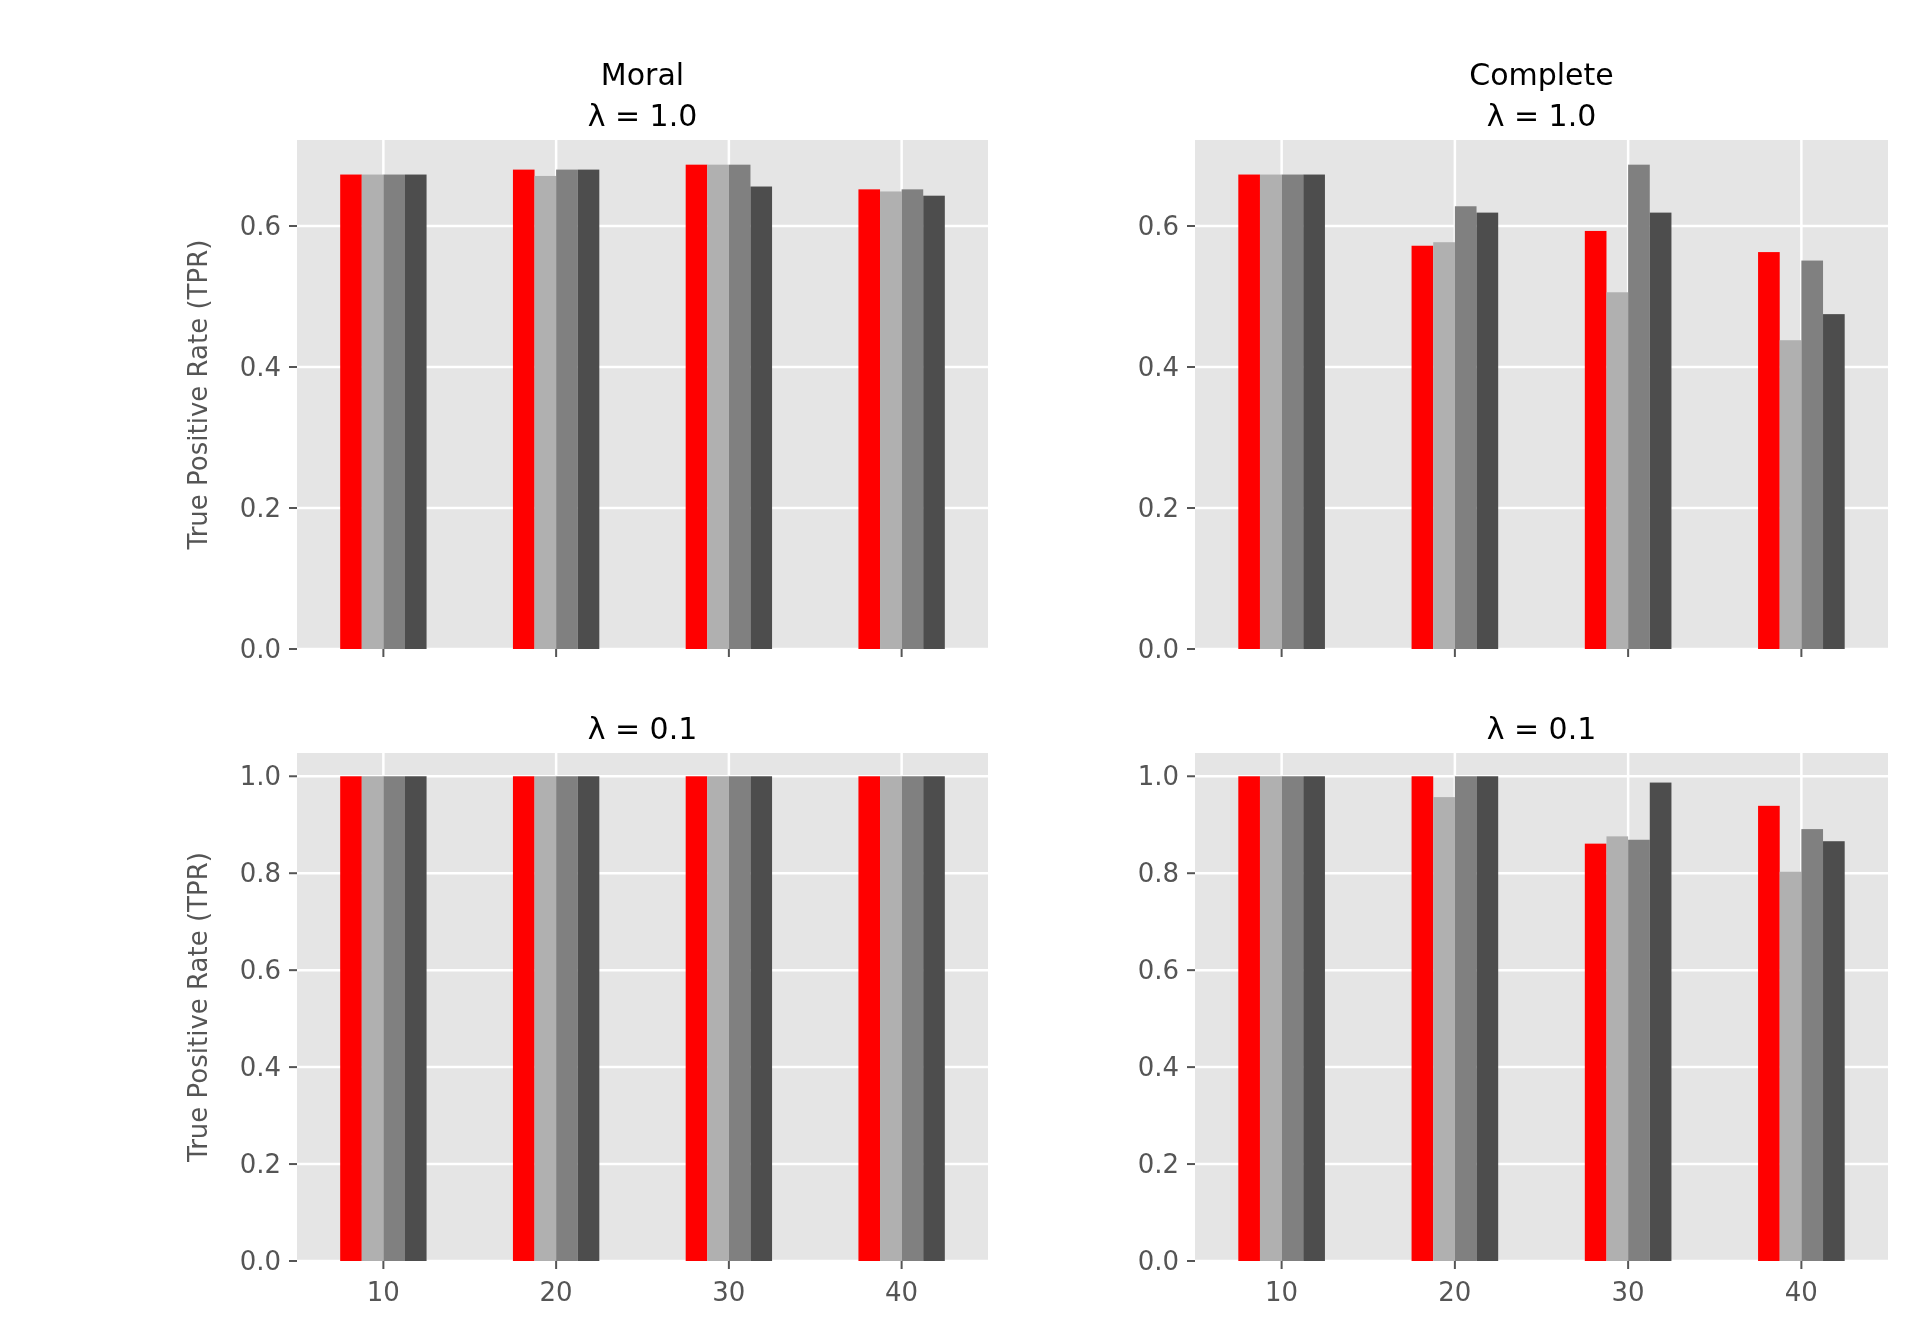  I want to click on chart-title: Moral λ = 1.0, so click(642, 95).